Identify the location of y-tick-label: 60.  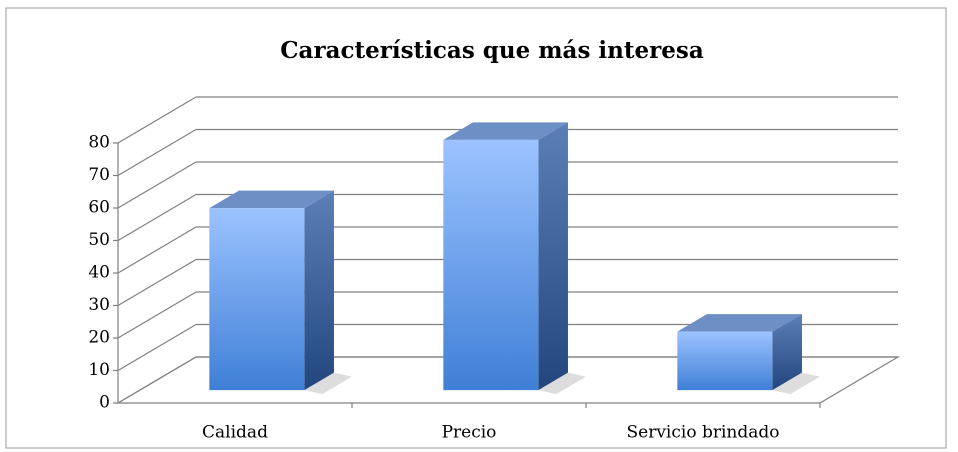
(99, 208).